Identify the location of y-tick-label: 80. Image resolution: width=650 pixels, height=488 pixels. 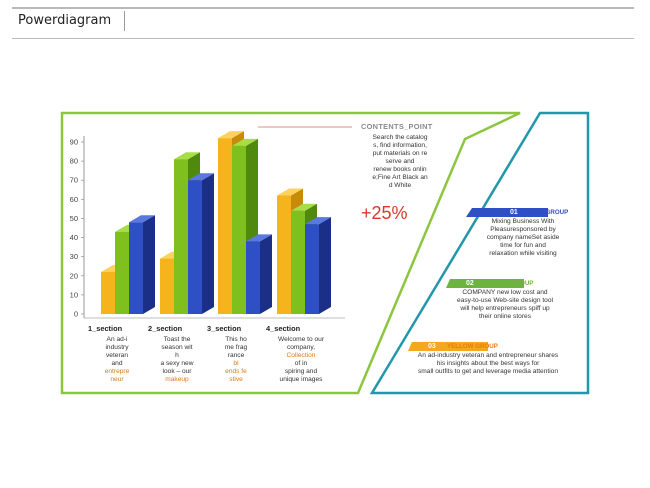
(74, 161).